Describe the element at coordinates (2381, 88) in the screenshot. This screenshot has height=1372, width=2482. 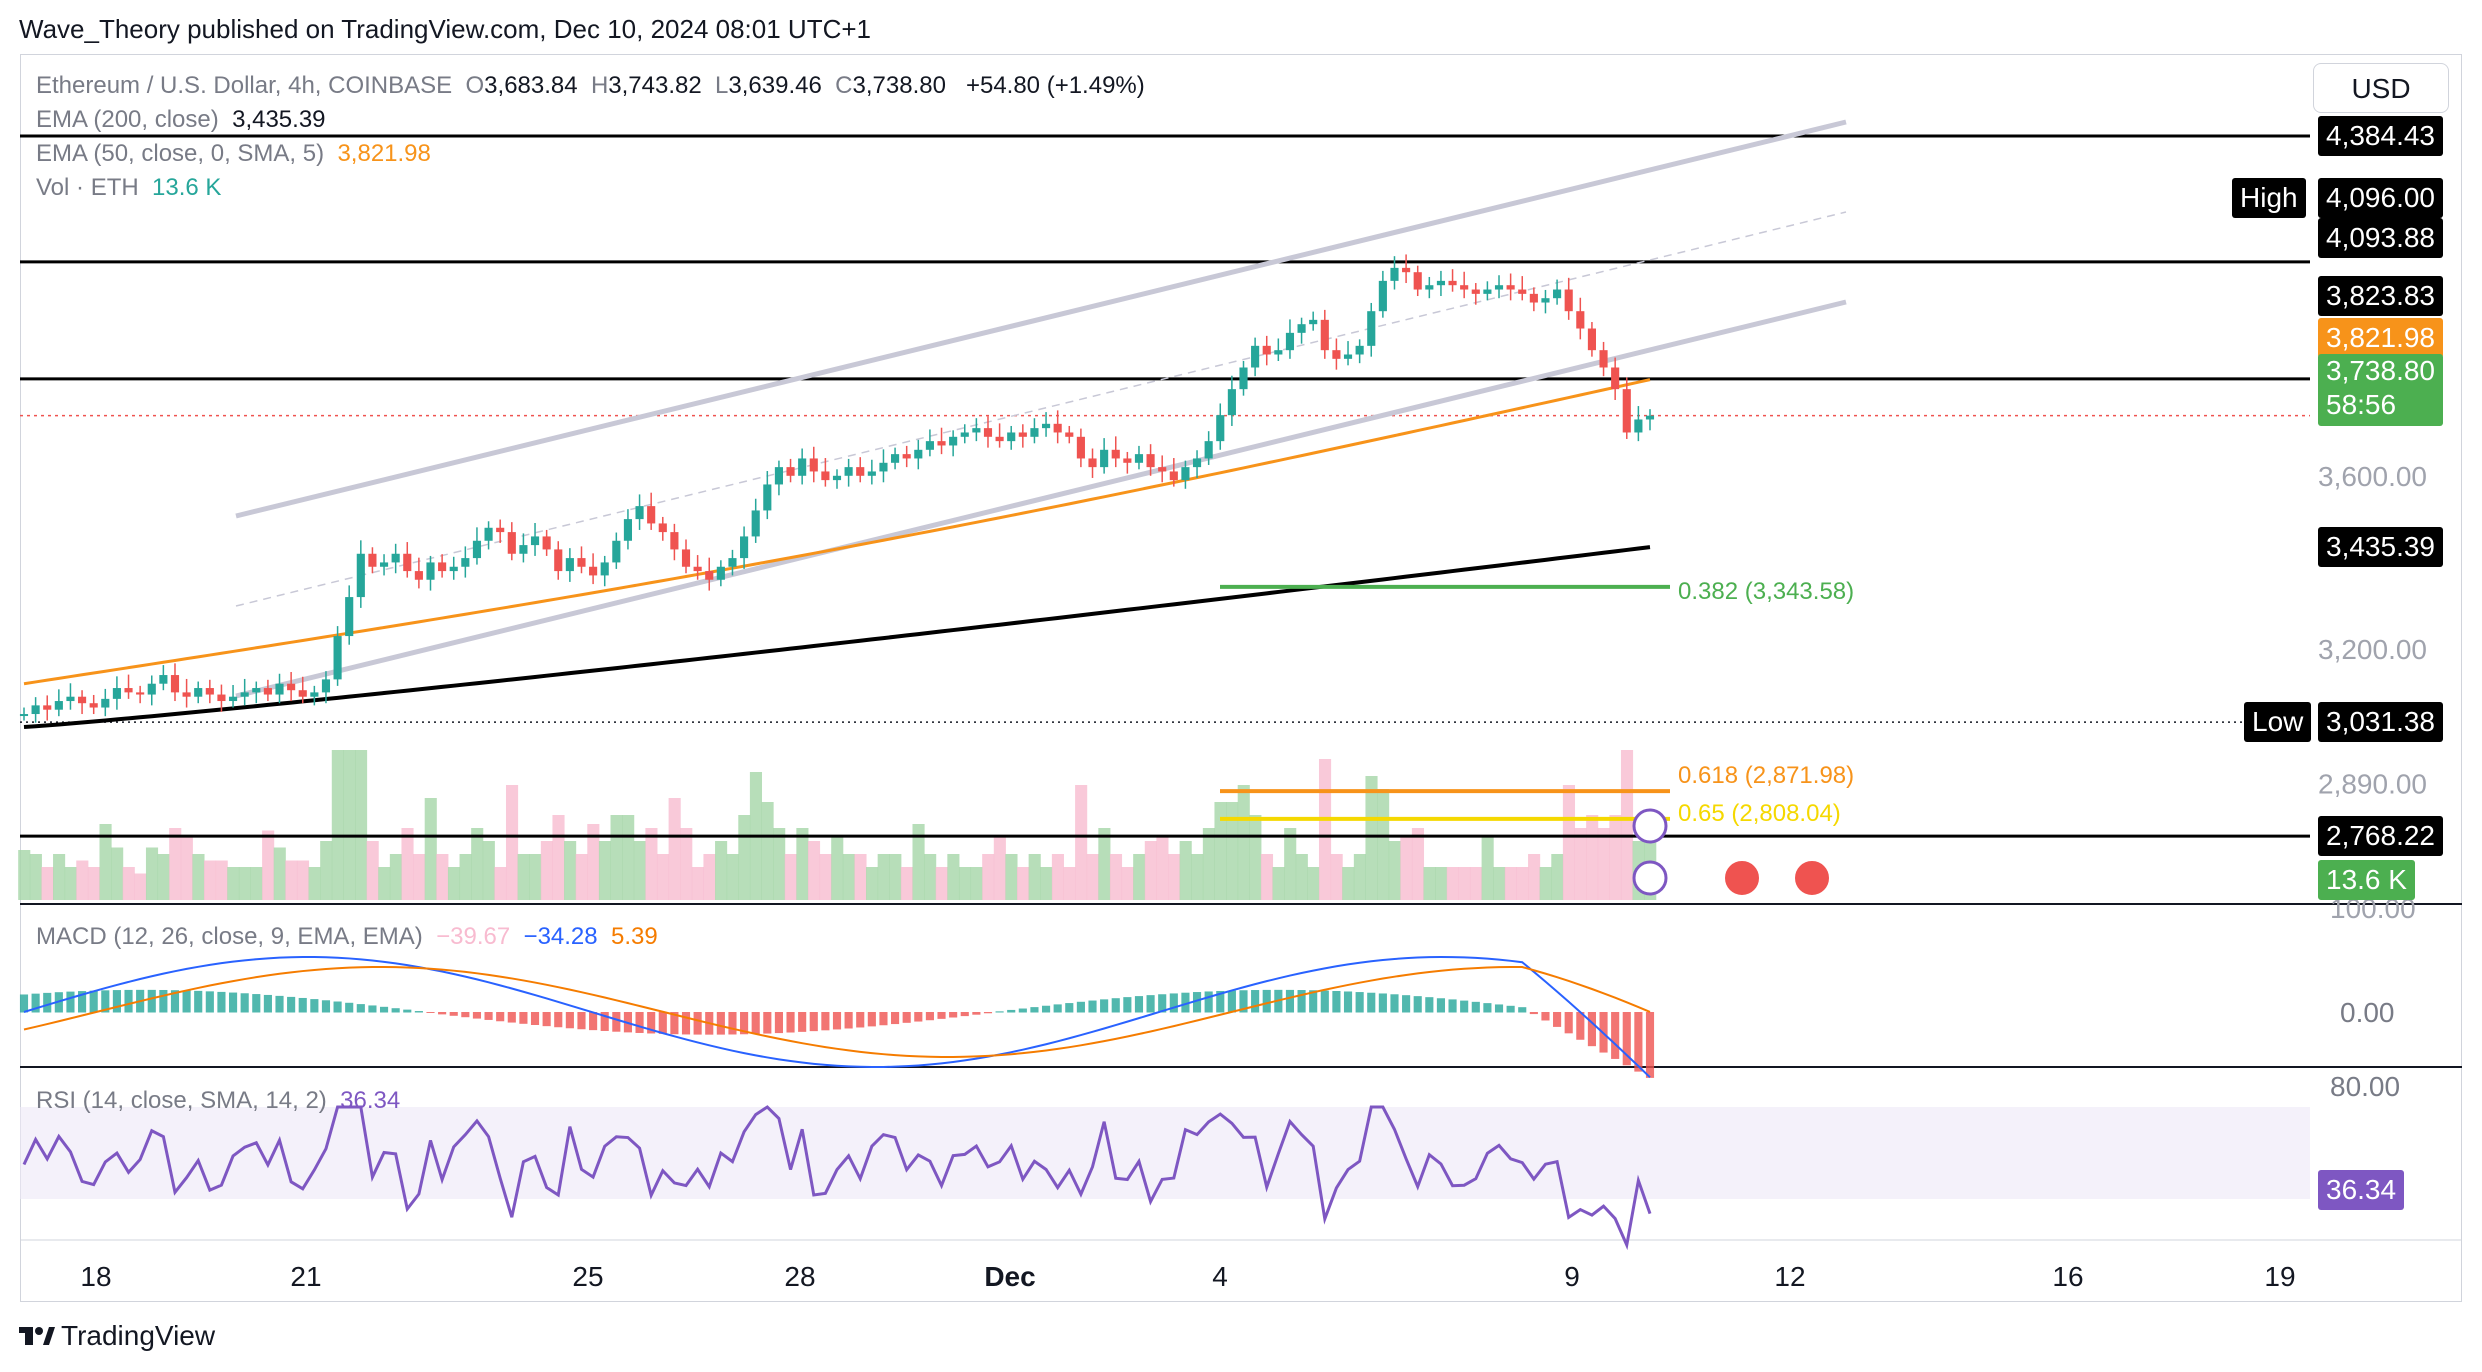
I see `currency-button: USD` at that location.